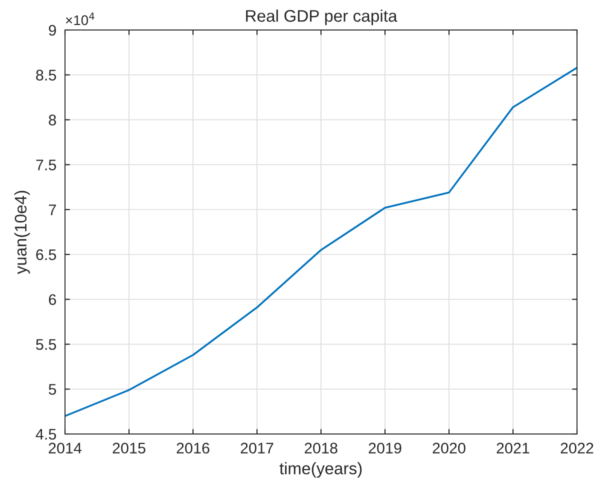 The width and height of the screenshot is (607, 485). What do you see at coordinates (46, 75) in the screenshot?
I see `y-tick-label: 8.5` at bounding box center [46, 75].